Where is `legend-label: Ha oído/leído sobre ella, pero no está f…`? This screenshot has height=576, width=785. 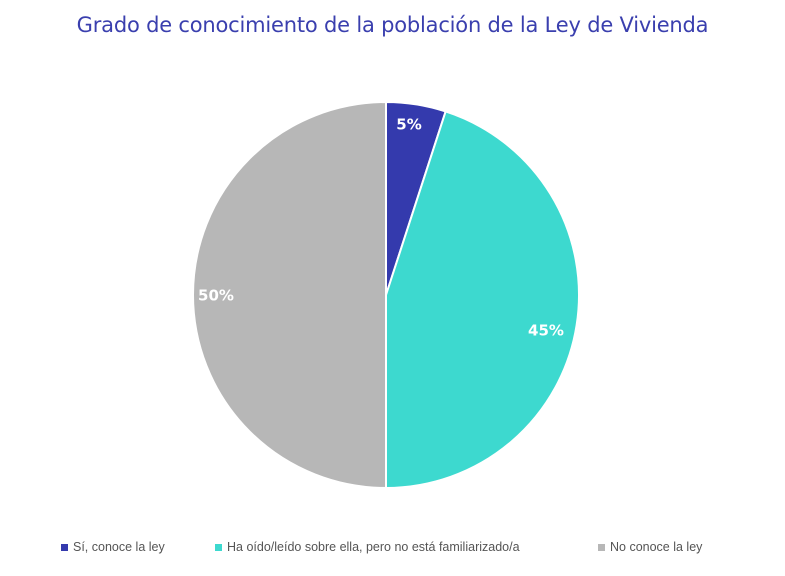 legend-label: Ha oído/leído sobre ella, pero no está f… is located at coordinates (373, 547).